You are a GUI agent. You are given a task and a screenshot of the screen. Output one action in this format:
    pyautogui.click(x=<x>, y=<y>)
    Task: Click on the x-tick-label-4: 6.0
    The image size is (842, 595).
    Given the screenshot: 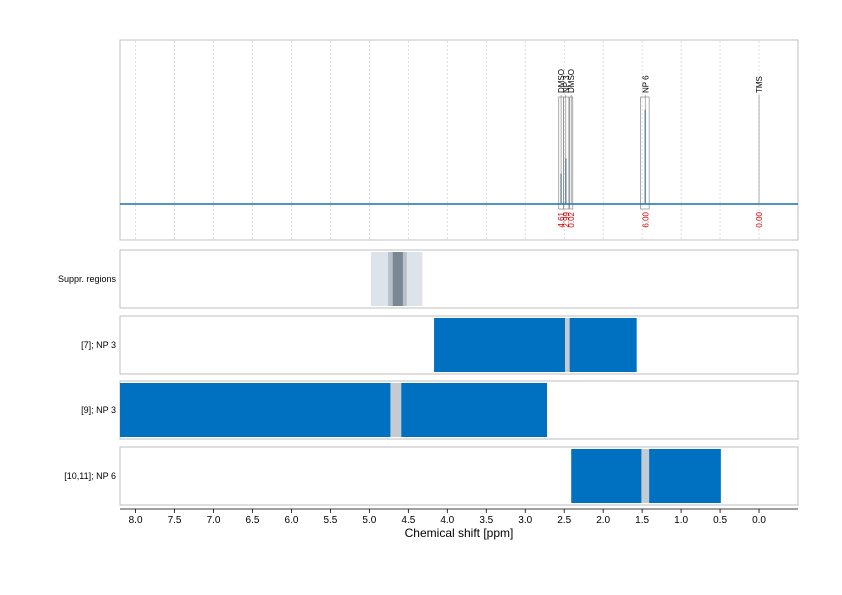 What is the action you would take?
    pyautogui.click(x=291, y=520)
    